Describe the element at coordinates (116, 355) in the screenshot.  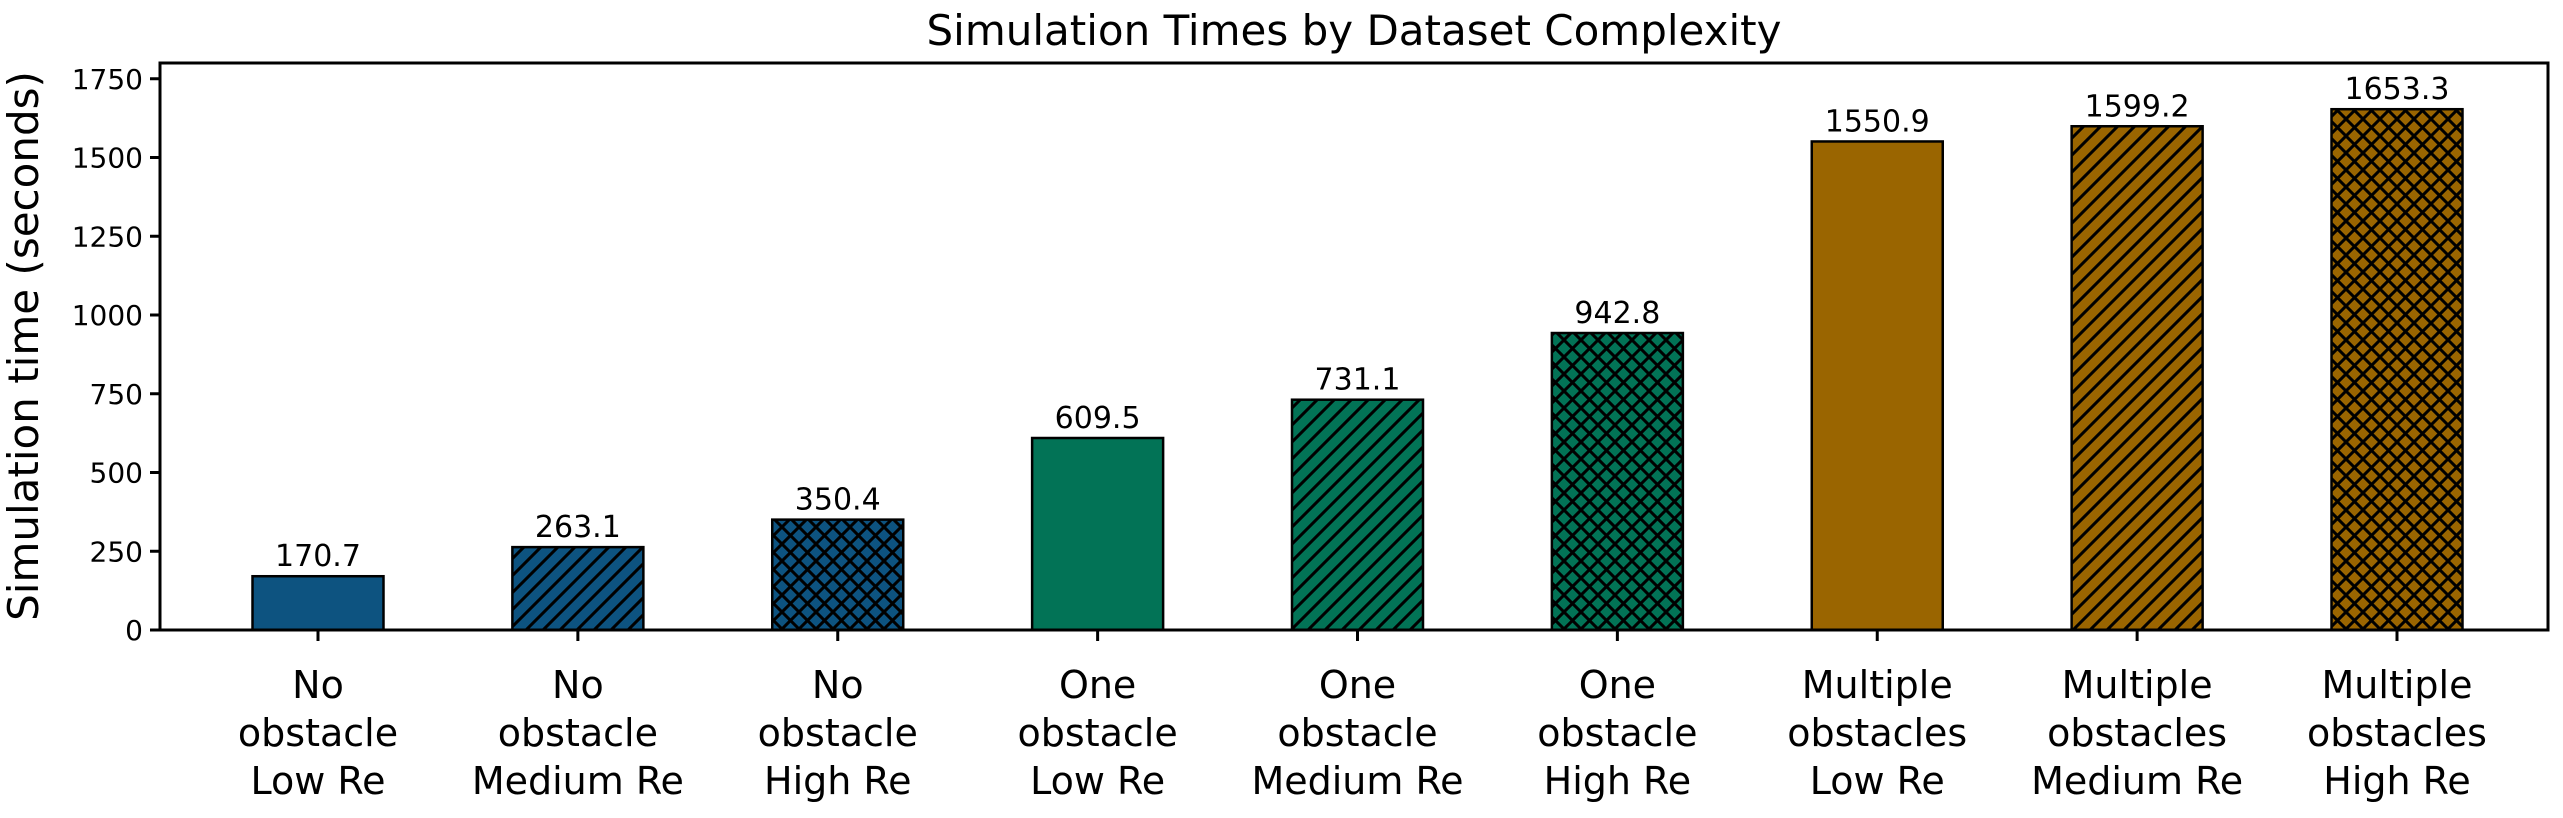
I see `y-axis: 0 250 500 750 1000 1250 1500 1750` at that location.